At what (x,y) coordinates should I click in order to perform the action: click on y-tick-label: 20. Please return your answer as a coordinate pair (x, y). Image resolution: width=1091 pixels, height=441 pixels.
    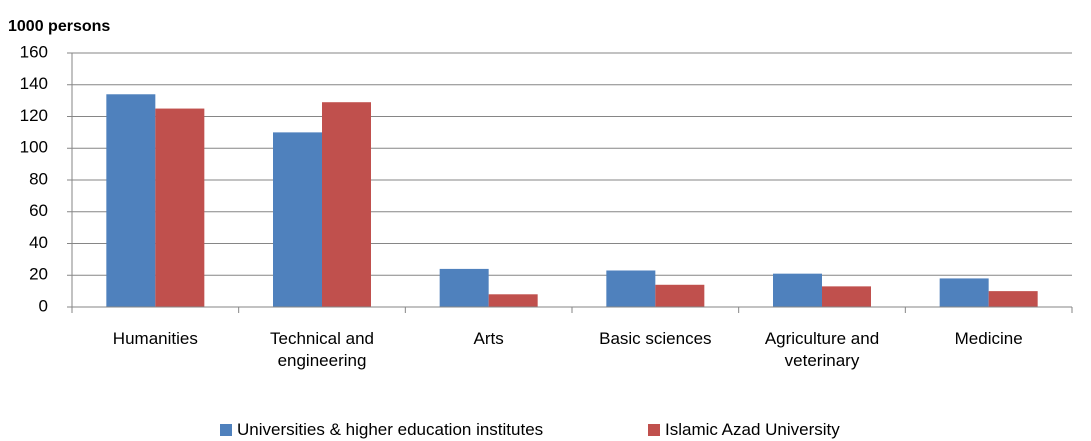
    Looking at the image, I should click on (38, 274).